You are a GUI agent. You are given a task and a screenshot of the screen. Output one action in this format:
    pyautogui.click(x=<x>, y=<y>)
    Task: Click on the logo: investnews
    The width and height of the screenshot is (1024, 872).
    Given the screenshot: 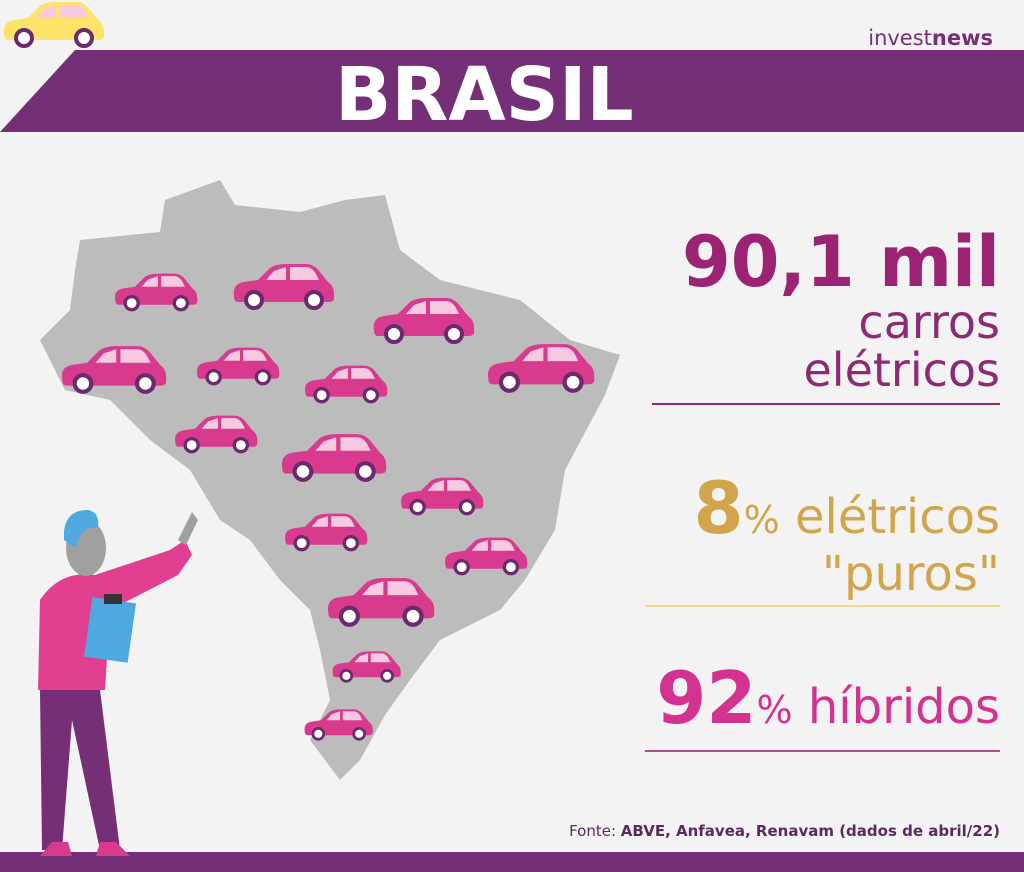 What is the action you would take?
    pyautogui.click(x=930, y=38)
    